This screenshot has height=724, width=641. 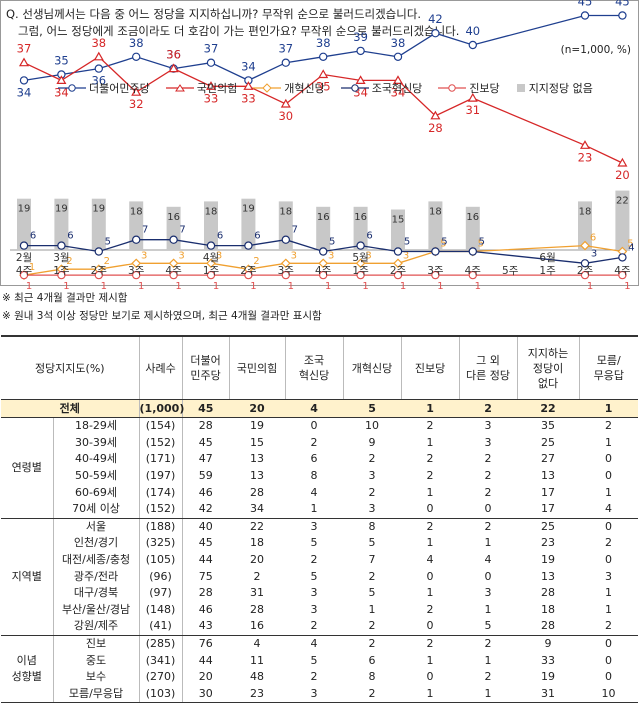 What do you see at coordinates (206, 694) in the screenshot?
I see `table-cell: 30` at bounding box center [206, 694].